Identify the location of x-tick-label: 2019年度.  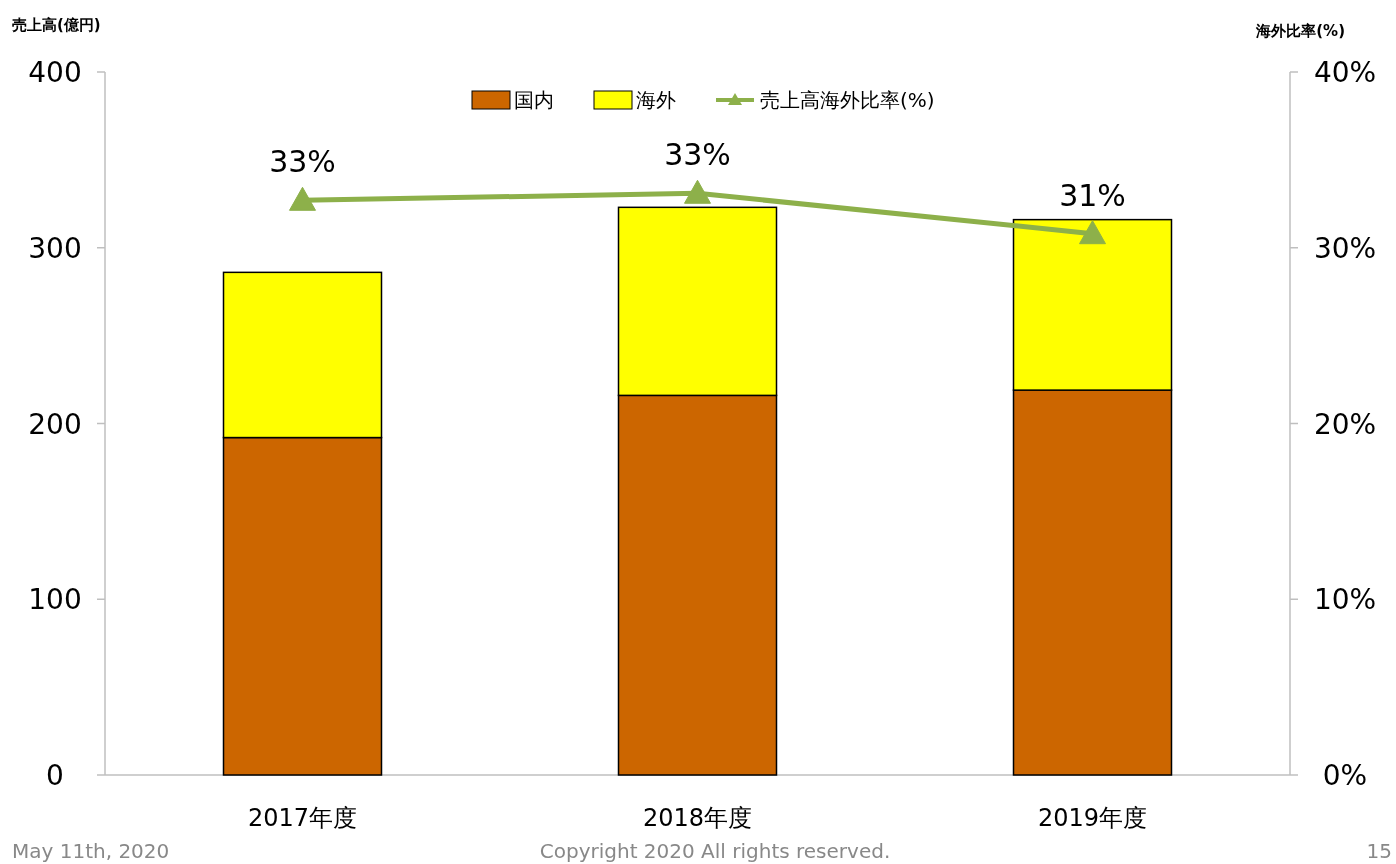
(1092, 818).